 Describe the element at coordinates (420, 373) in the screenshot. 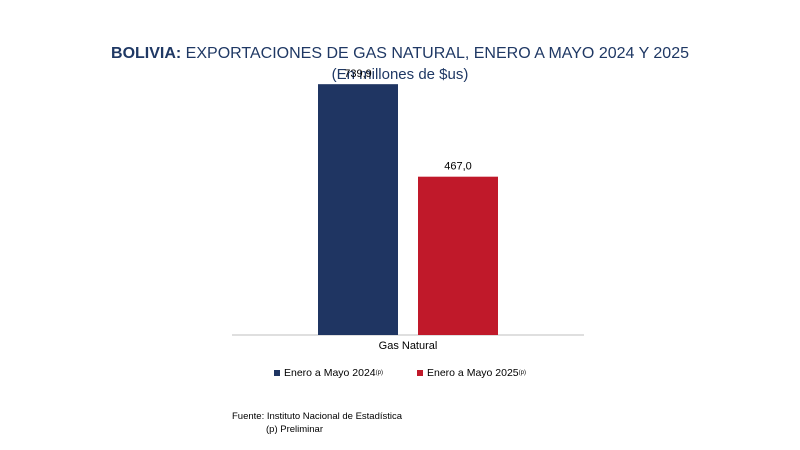

I see `legend-swatch-2025` at that location.